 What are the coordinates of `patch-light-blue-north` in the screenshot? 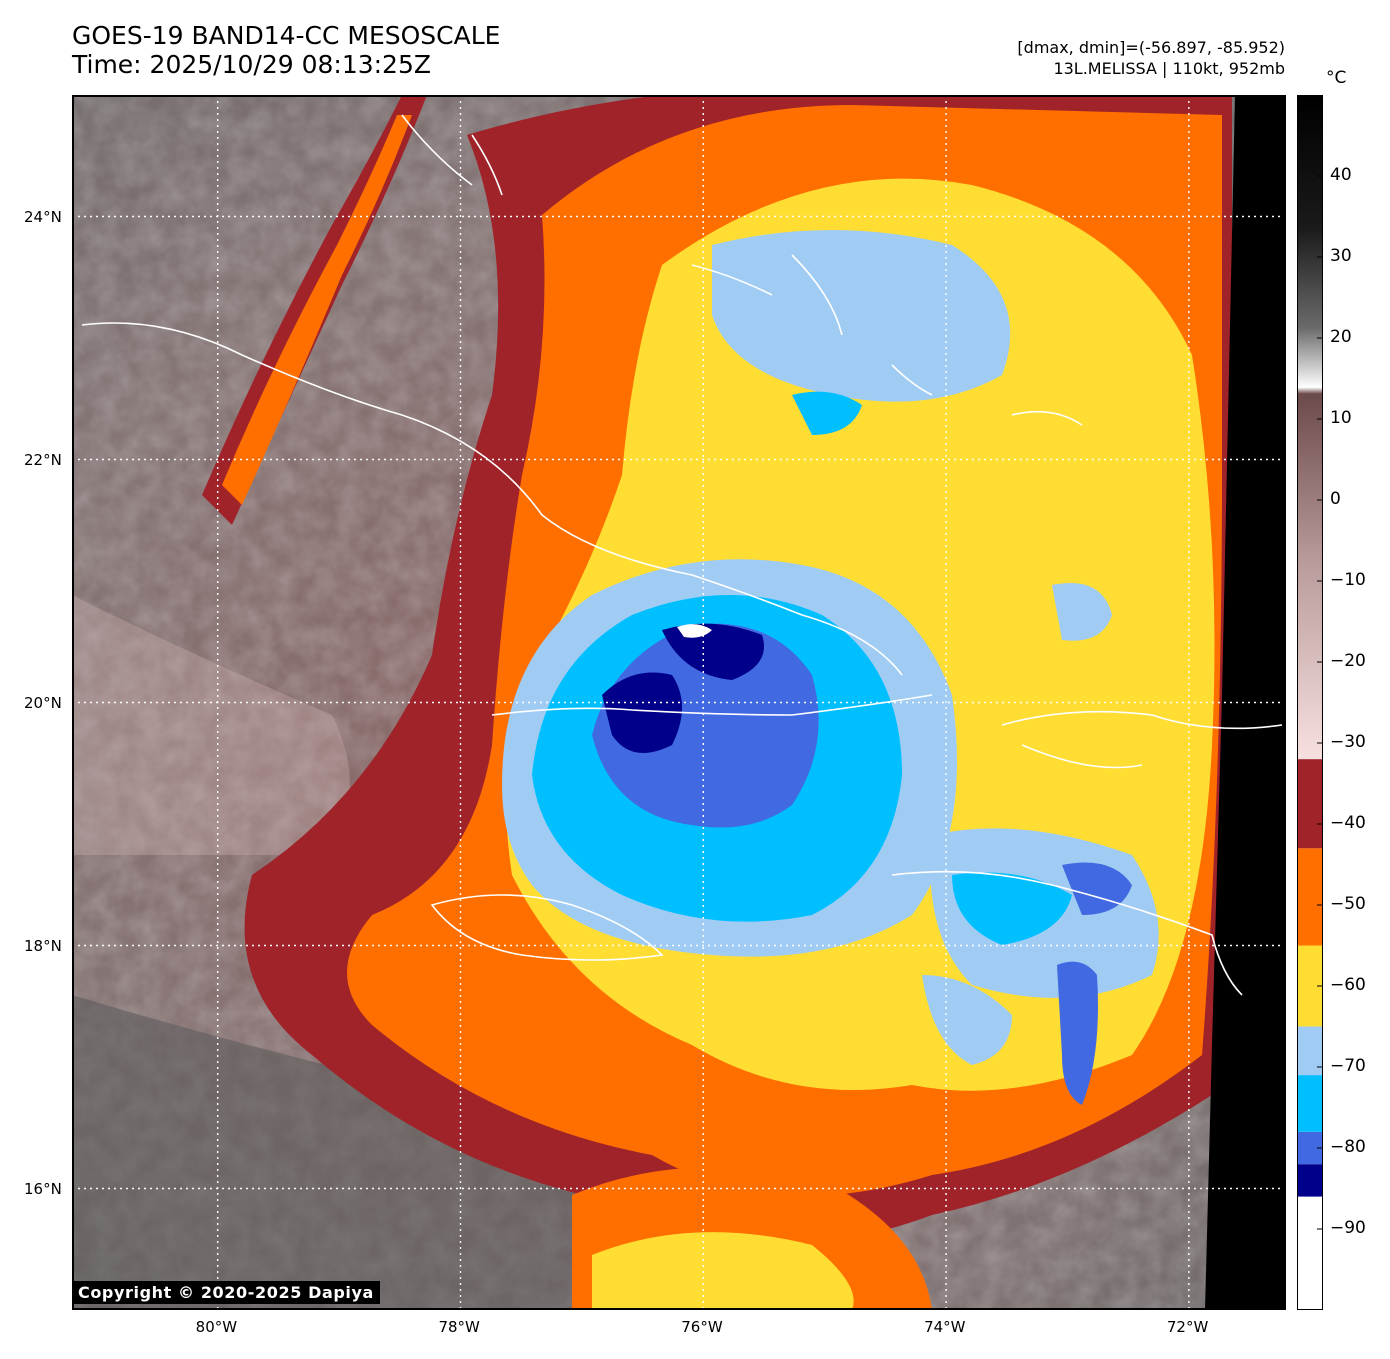 It's located at (861, 316).